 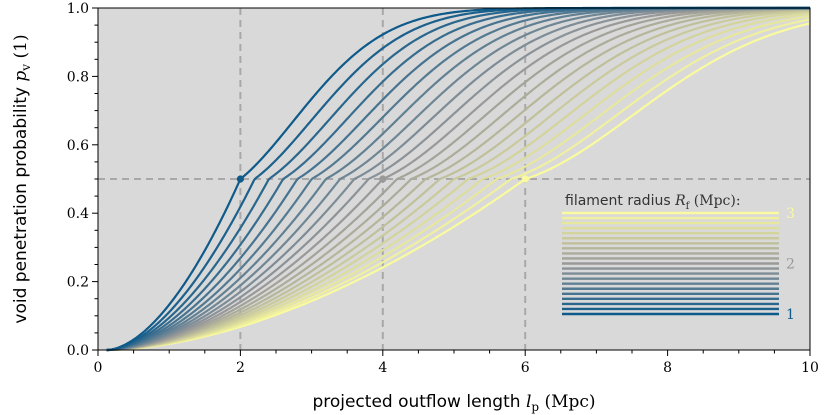 What do you see at coordinates (453, 403) in the screenshot?
I see `x-axis-label: projected outflow length lp (Mpc)` at bounding box center [453, 403].